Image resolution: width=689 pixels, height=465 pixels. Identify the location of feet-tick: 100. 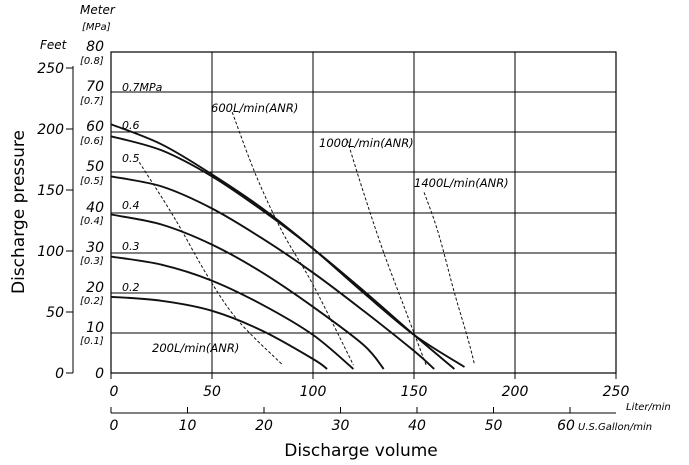
(50, 252).